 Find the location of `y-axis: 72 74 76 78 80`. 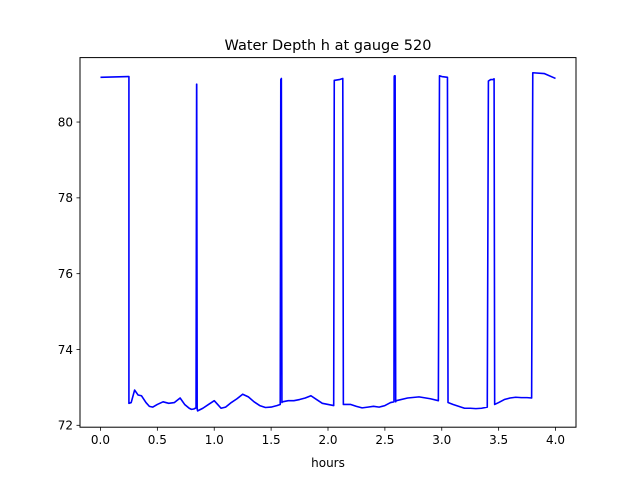

y-axis: 72 74 76 78 80 is located at coordinates (69, 274).